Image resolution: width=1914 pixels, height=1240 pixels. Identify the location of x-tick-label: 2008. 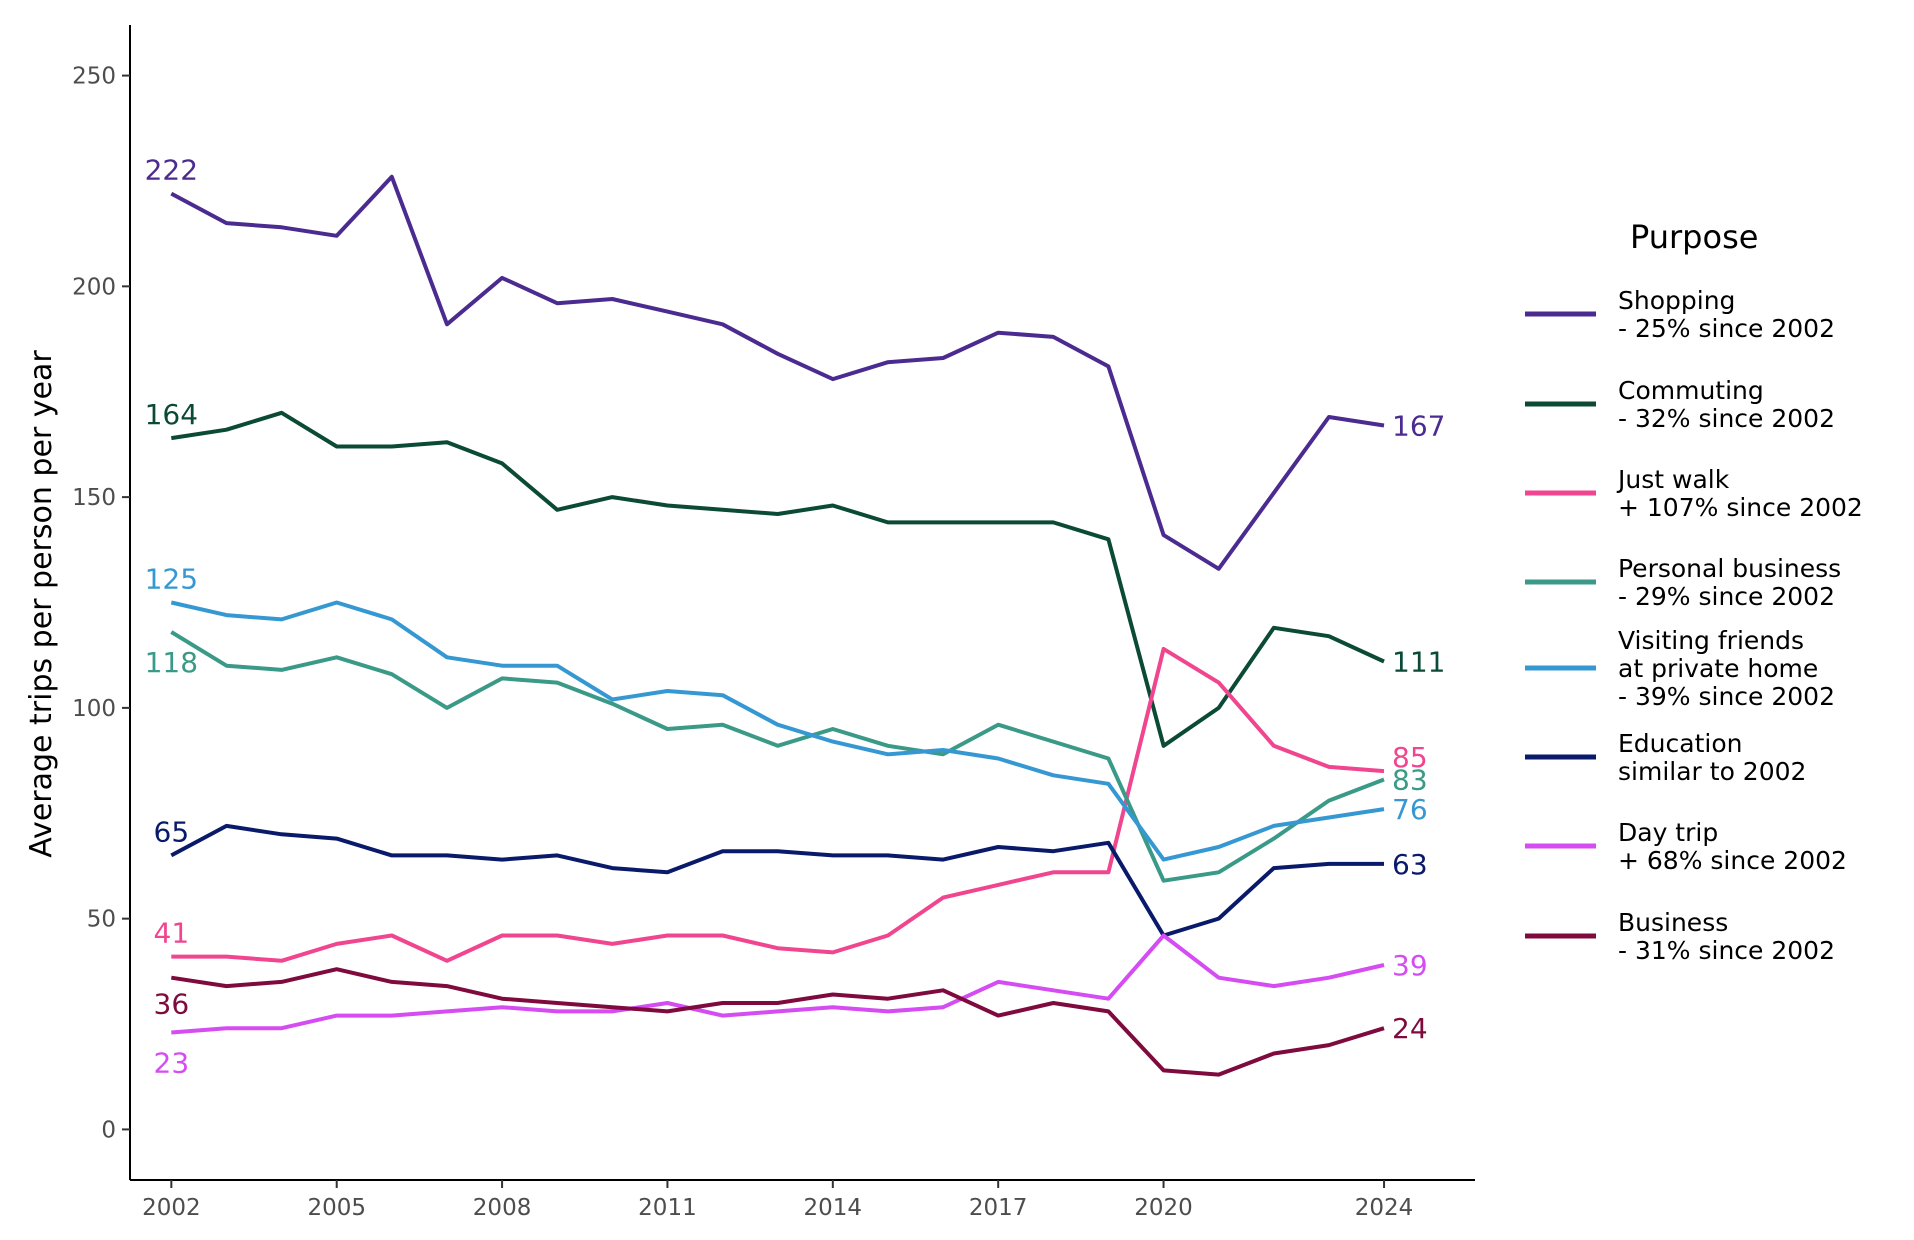
(502, 1208).